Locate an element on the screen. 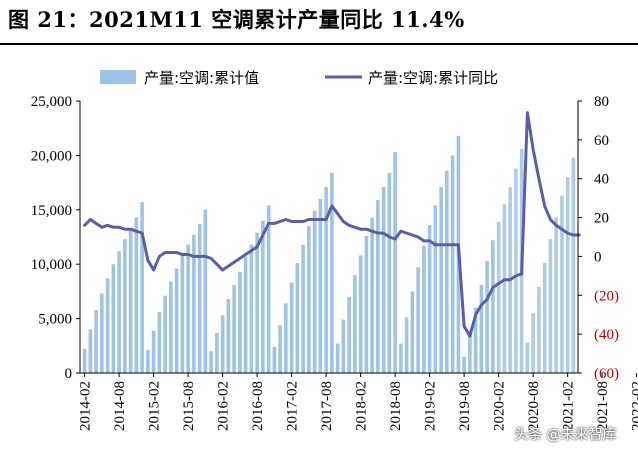 The image size is (638, 456). x-tick-label: 2020-02 is located at coordinates (500, 406).